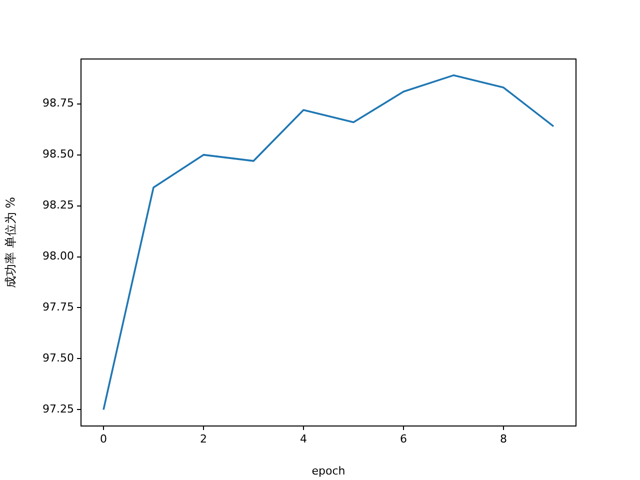 This screenshot has width=640, height=480. Describe the element at coordinates (103, 439) in the screenshot. I see `x-tick-label: 0` at that location.